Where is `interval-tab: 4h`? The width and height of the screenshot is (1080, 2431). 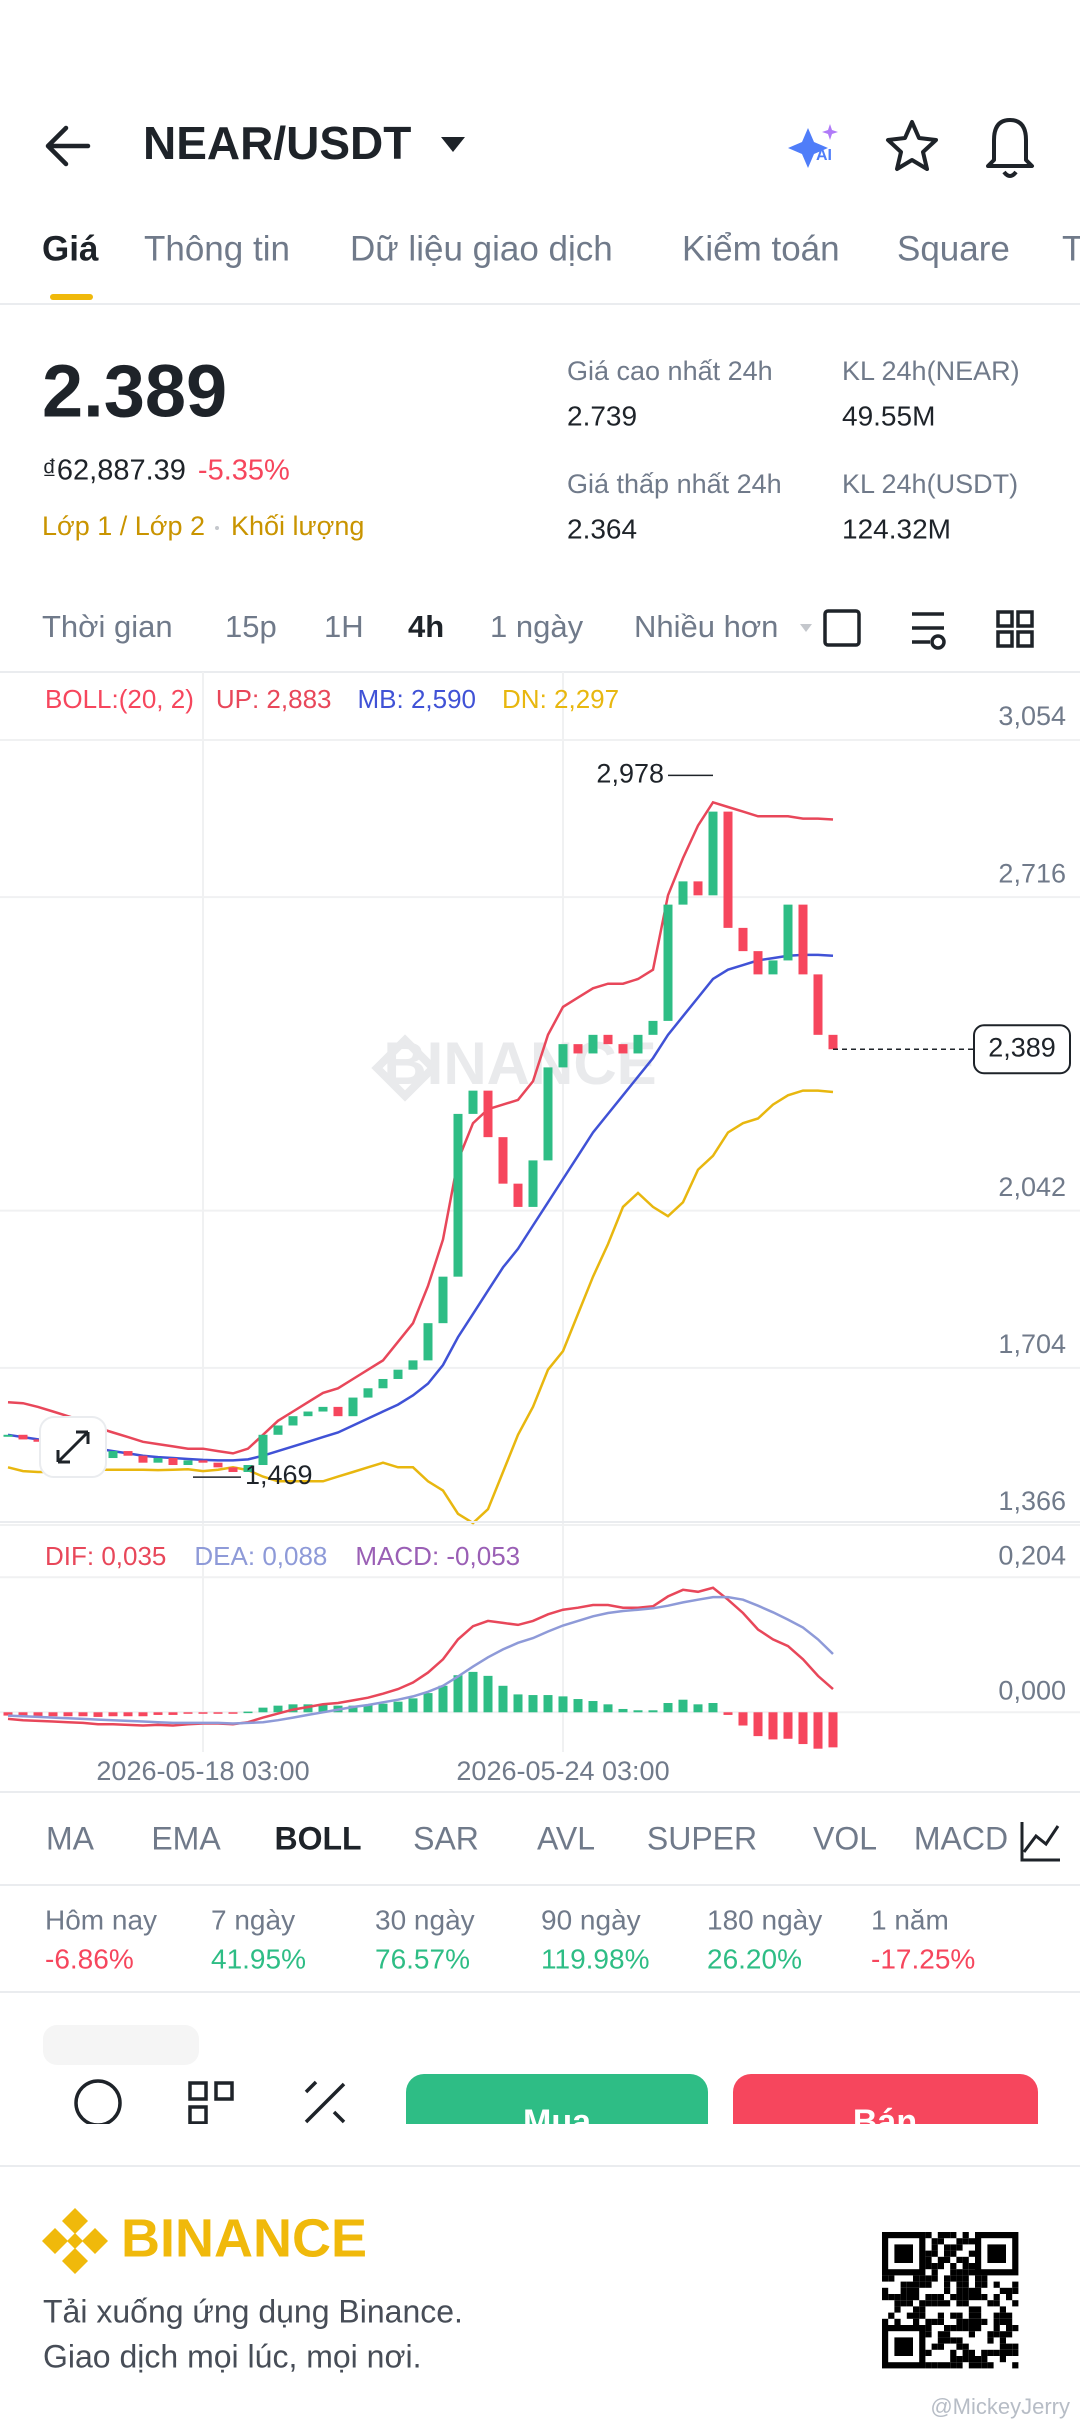
interval-tab: 4h is located at coordinates (426, 626).